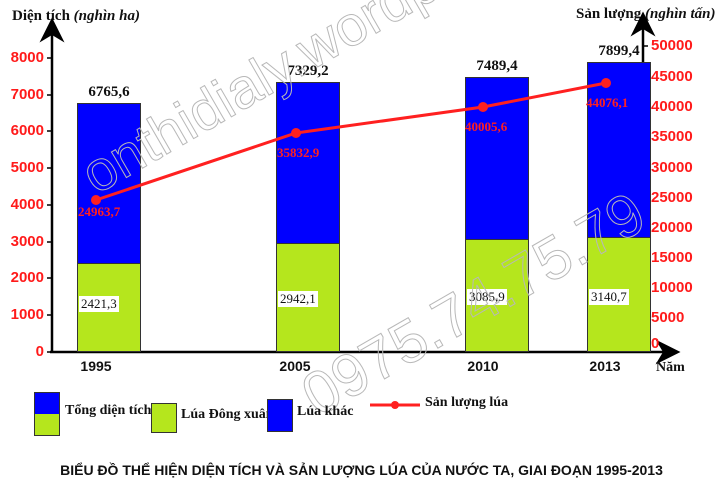 The height and width of the screenshot is (499, 723). What do you see at coordinates (298, 152) in the screenshot?
I see `production-label-2005: 35832,9` at bounding box center [298, 152].